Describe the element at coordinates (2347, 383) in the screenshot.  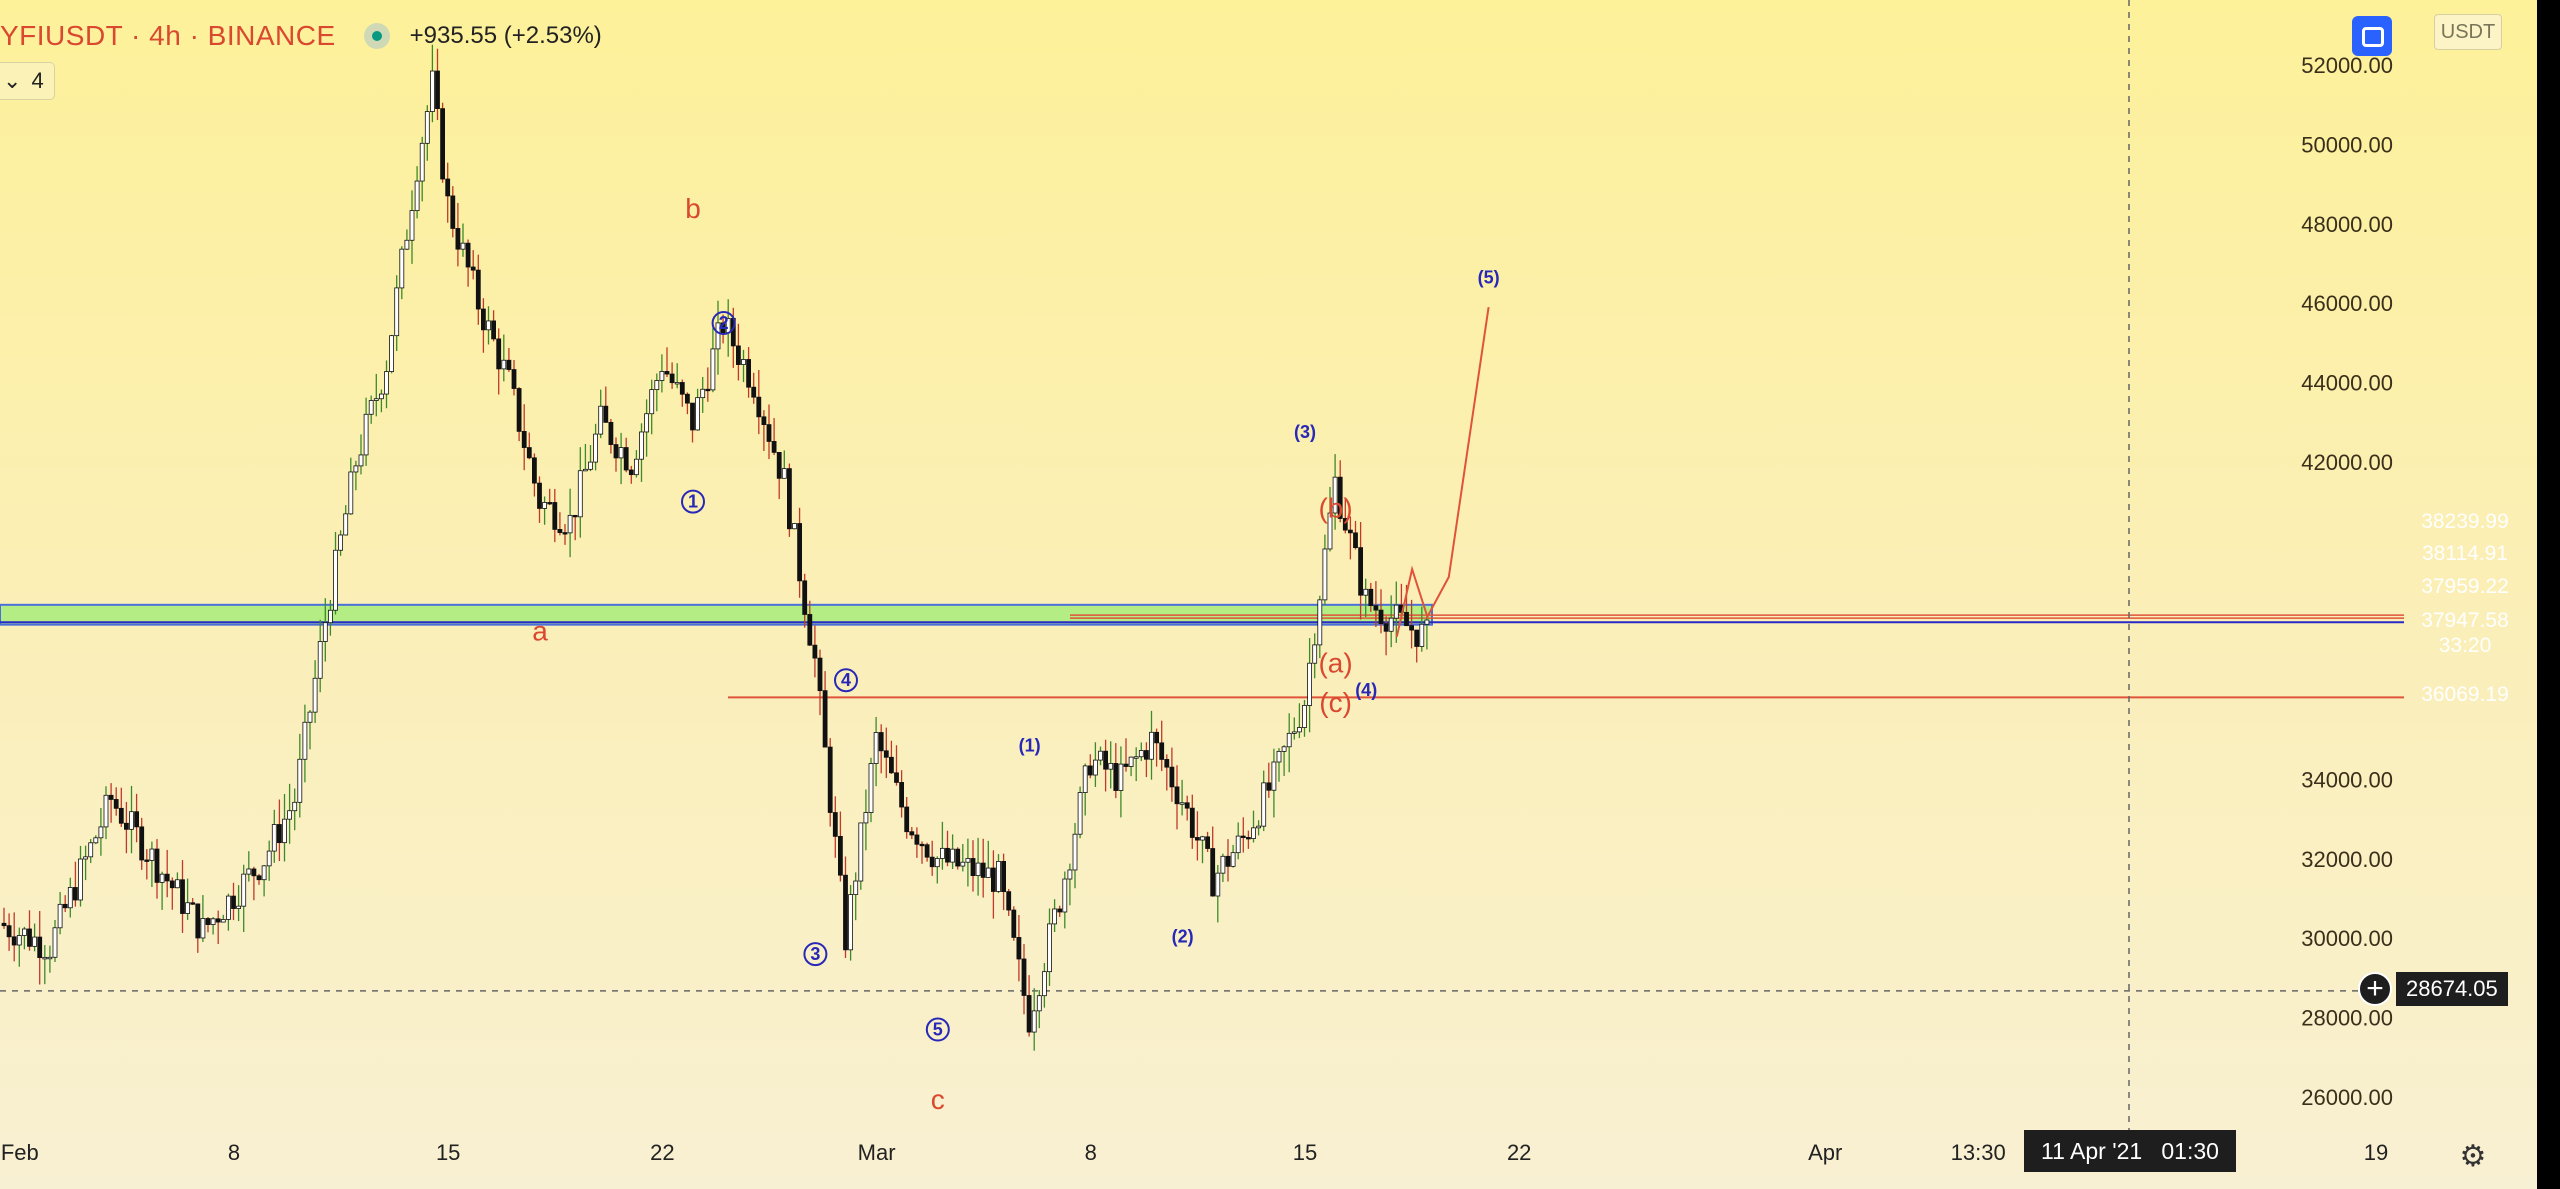
I see `y-tick-label: 44000.00` at that location.